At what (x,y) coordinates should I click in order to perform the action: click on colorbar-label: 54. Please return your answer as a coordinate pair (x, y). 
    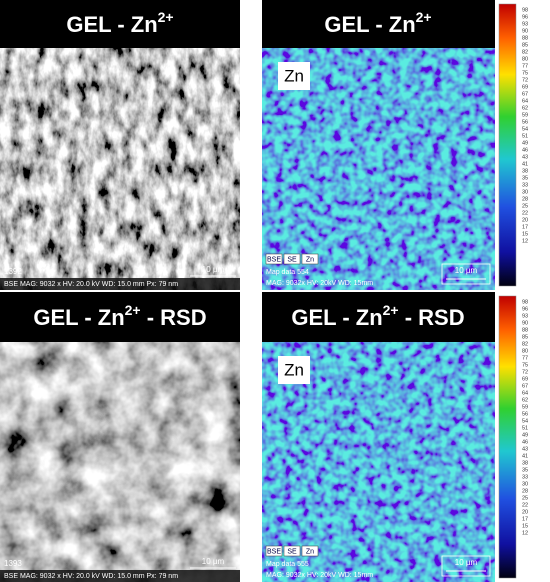
    Looking at the image, I should click on (525, 421).